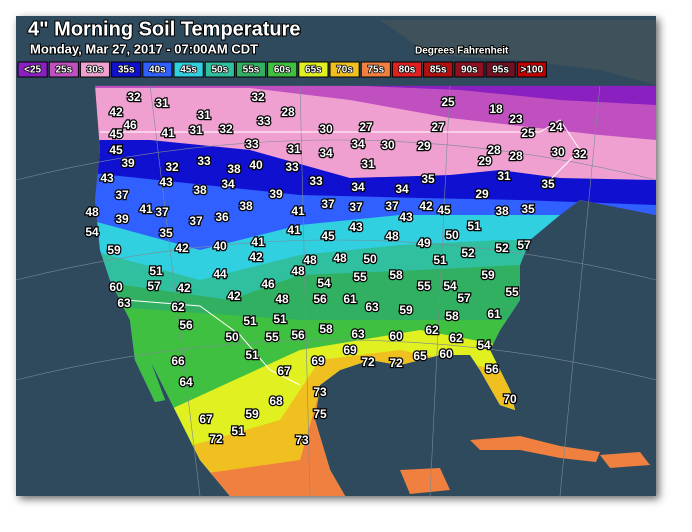 The image size is (692, 532). What do you see at coordinates (496, 109) in the screenshot?
I see `station-reading: 18` at bounding box center [496, 109].